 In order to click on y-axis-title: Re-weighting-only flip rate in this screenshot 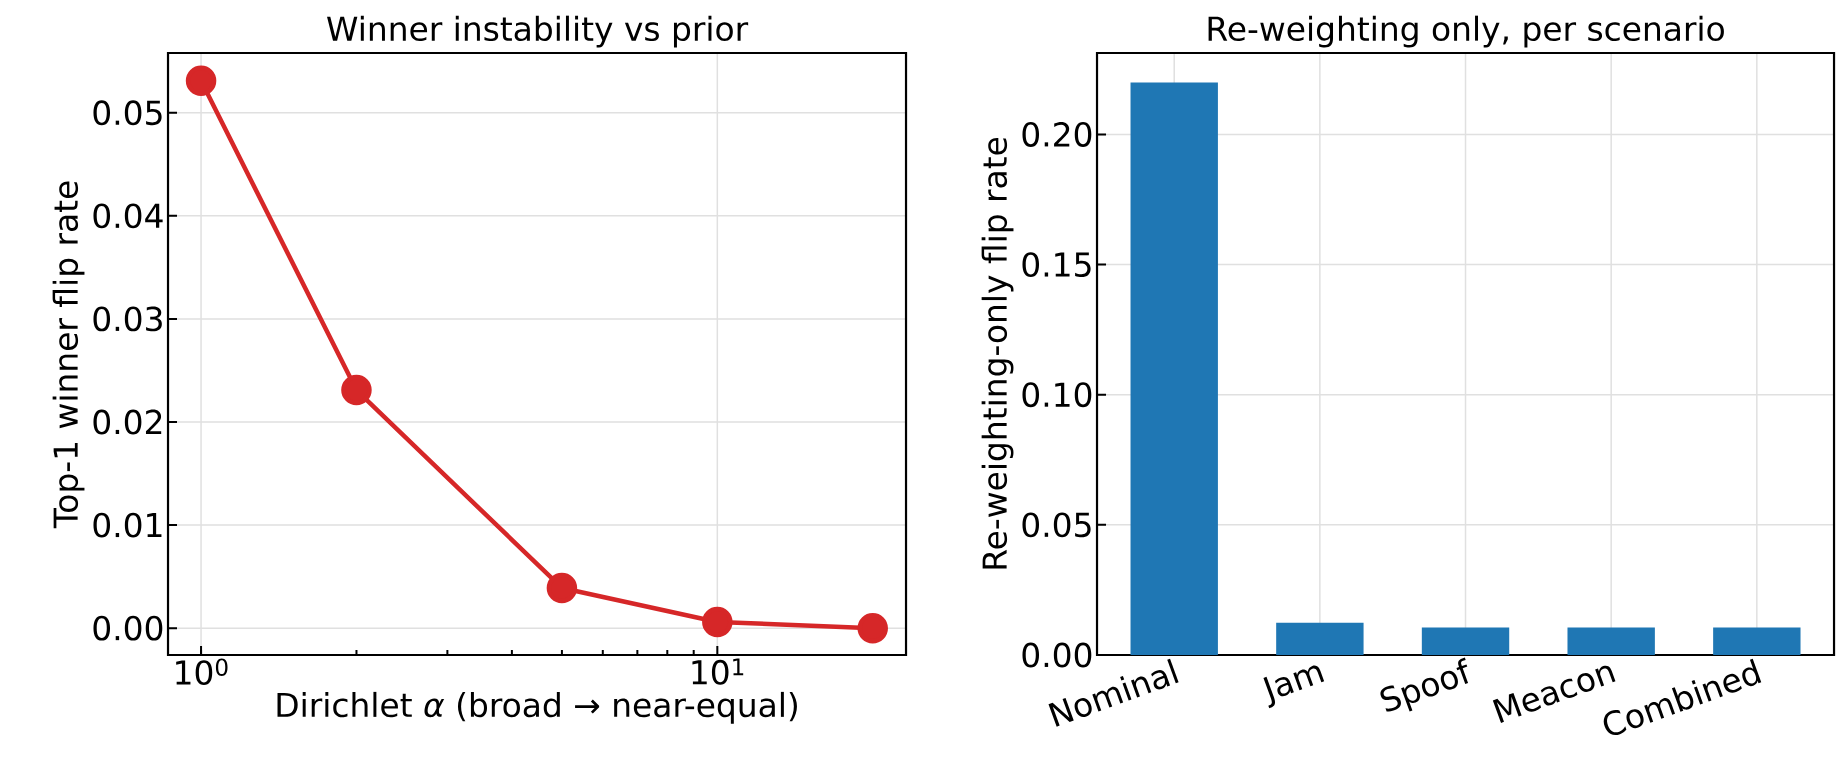, I will do `click(997, 353)`.